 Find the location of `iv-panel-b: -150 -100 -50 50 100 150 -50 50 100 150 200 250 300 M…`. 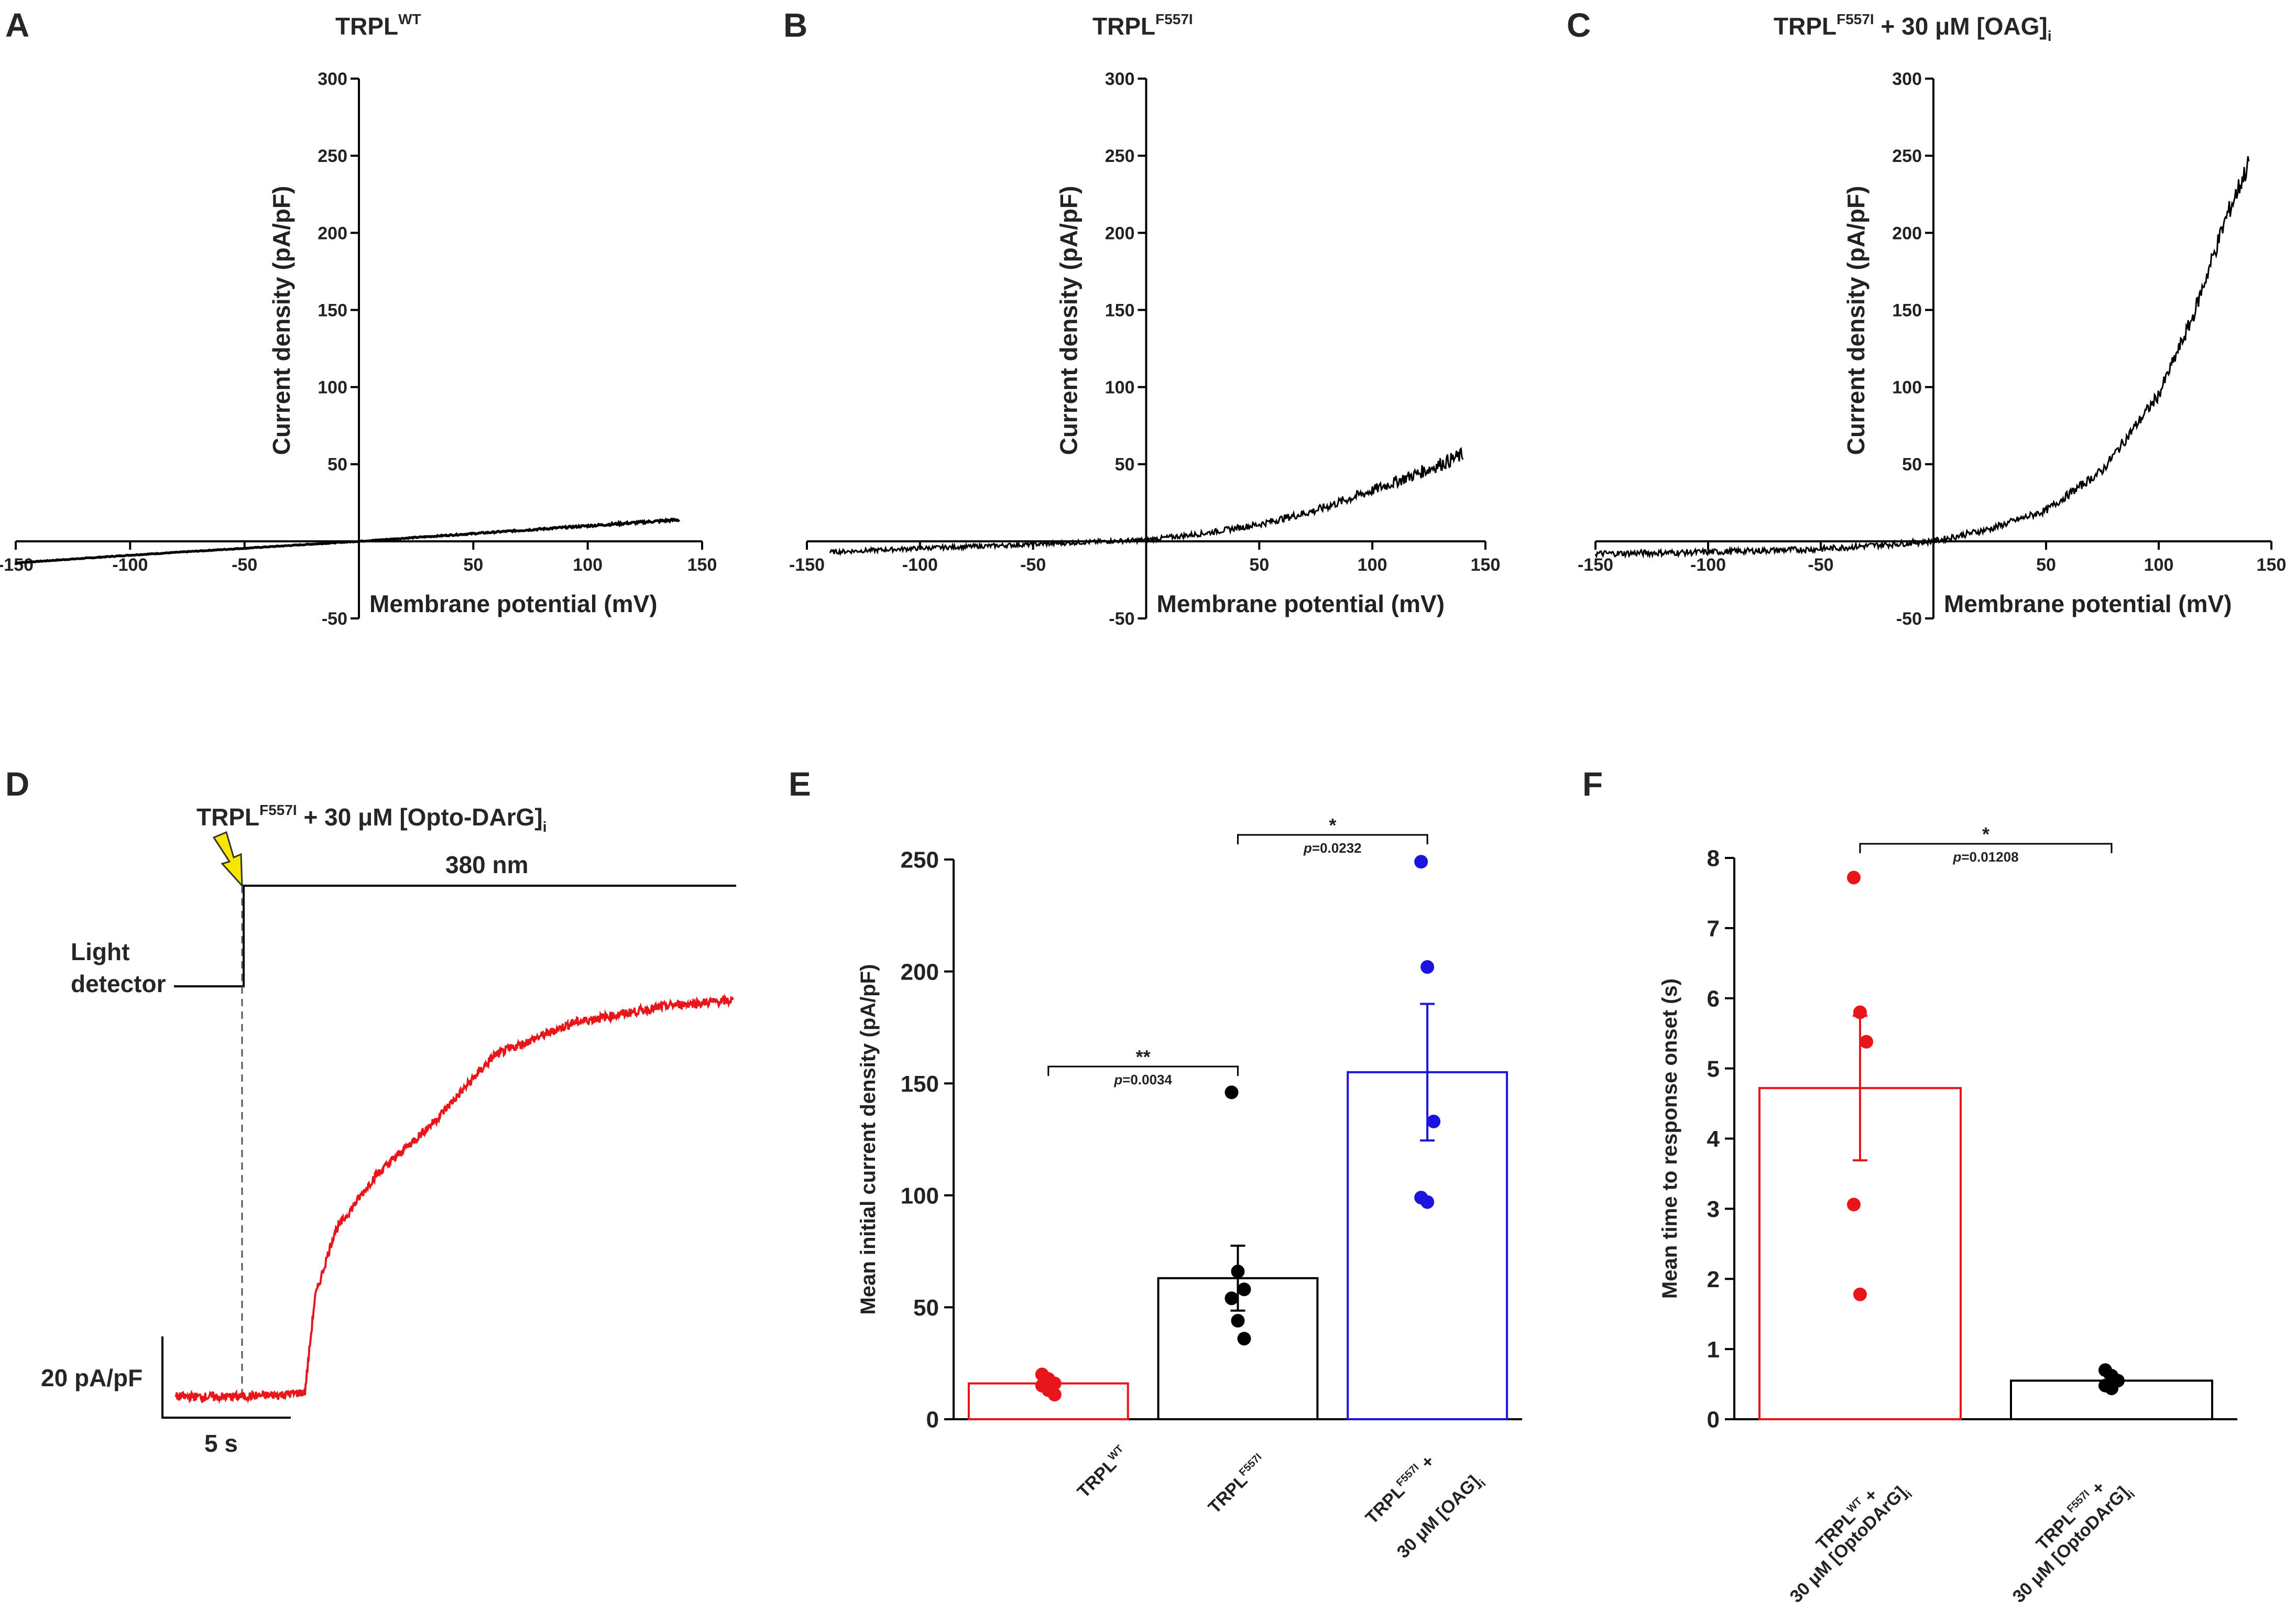

iv-panel-b: -150 -100 -50 50 100 150 -50 50 100 150 200 250 300 M… is located at coordinates (1144, 349).